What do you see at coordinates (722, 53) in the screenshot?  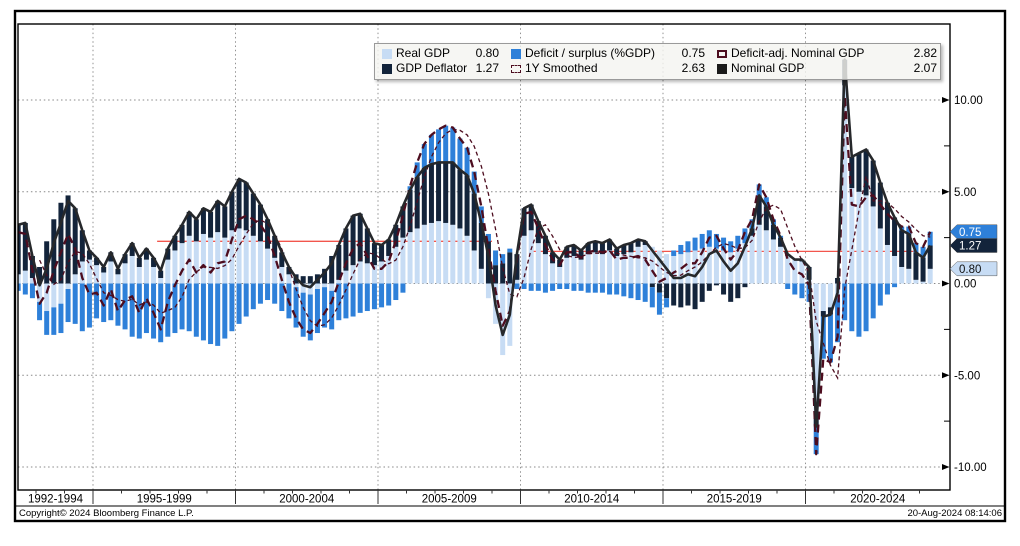 I see `deficit-adj-dashed-line-icon` at bounding box center [722, 53].